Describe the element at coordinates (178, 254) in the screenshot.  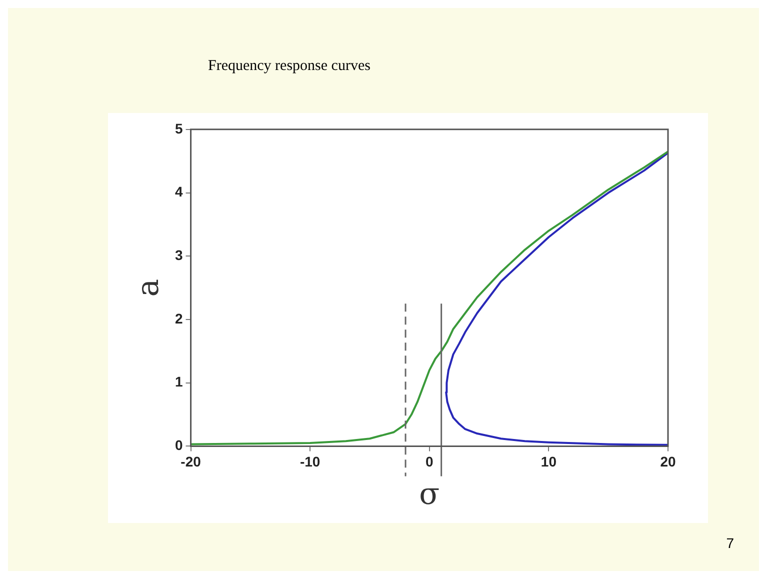
I see `y-tick-label: 3` at that location.